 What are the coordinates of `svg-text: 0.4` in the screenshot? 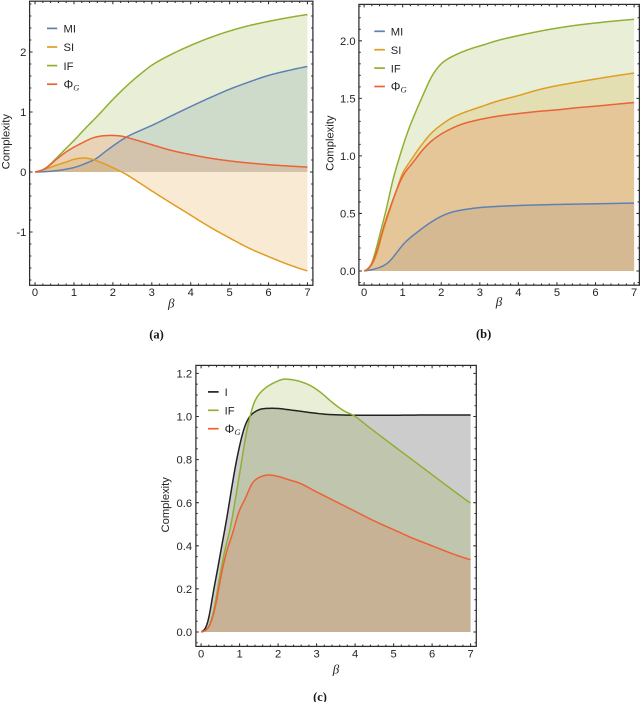 It's located at (185, 547).